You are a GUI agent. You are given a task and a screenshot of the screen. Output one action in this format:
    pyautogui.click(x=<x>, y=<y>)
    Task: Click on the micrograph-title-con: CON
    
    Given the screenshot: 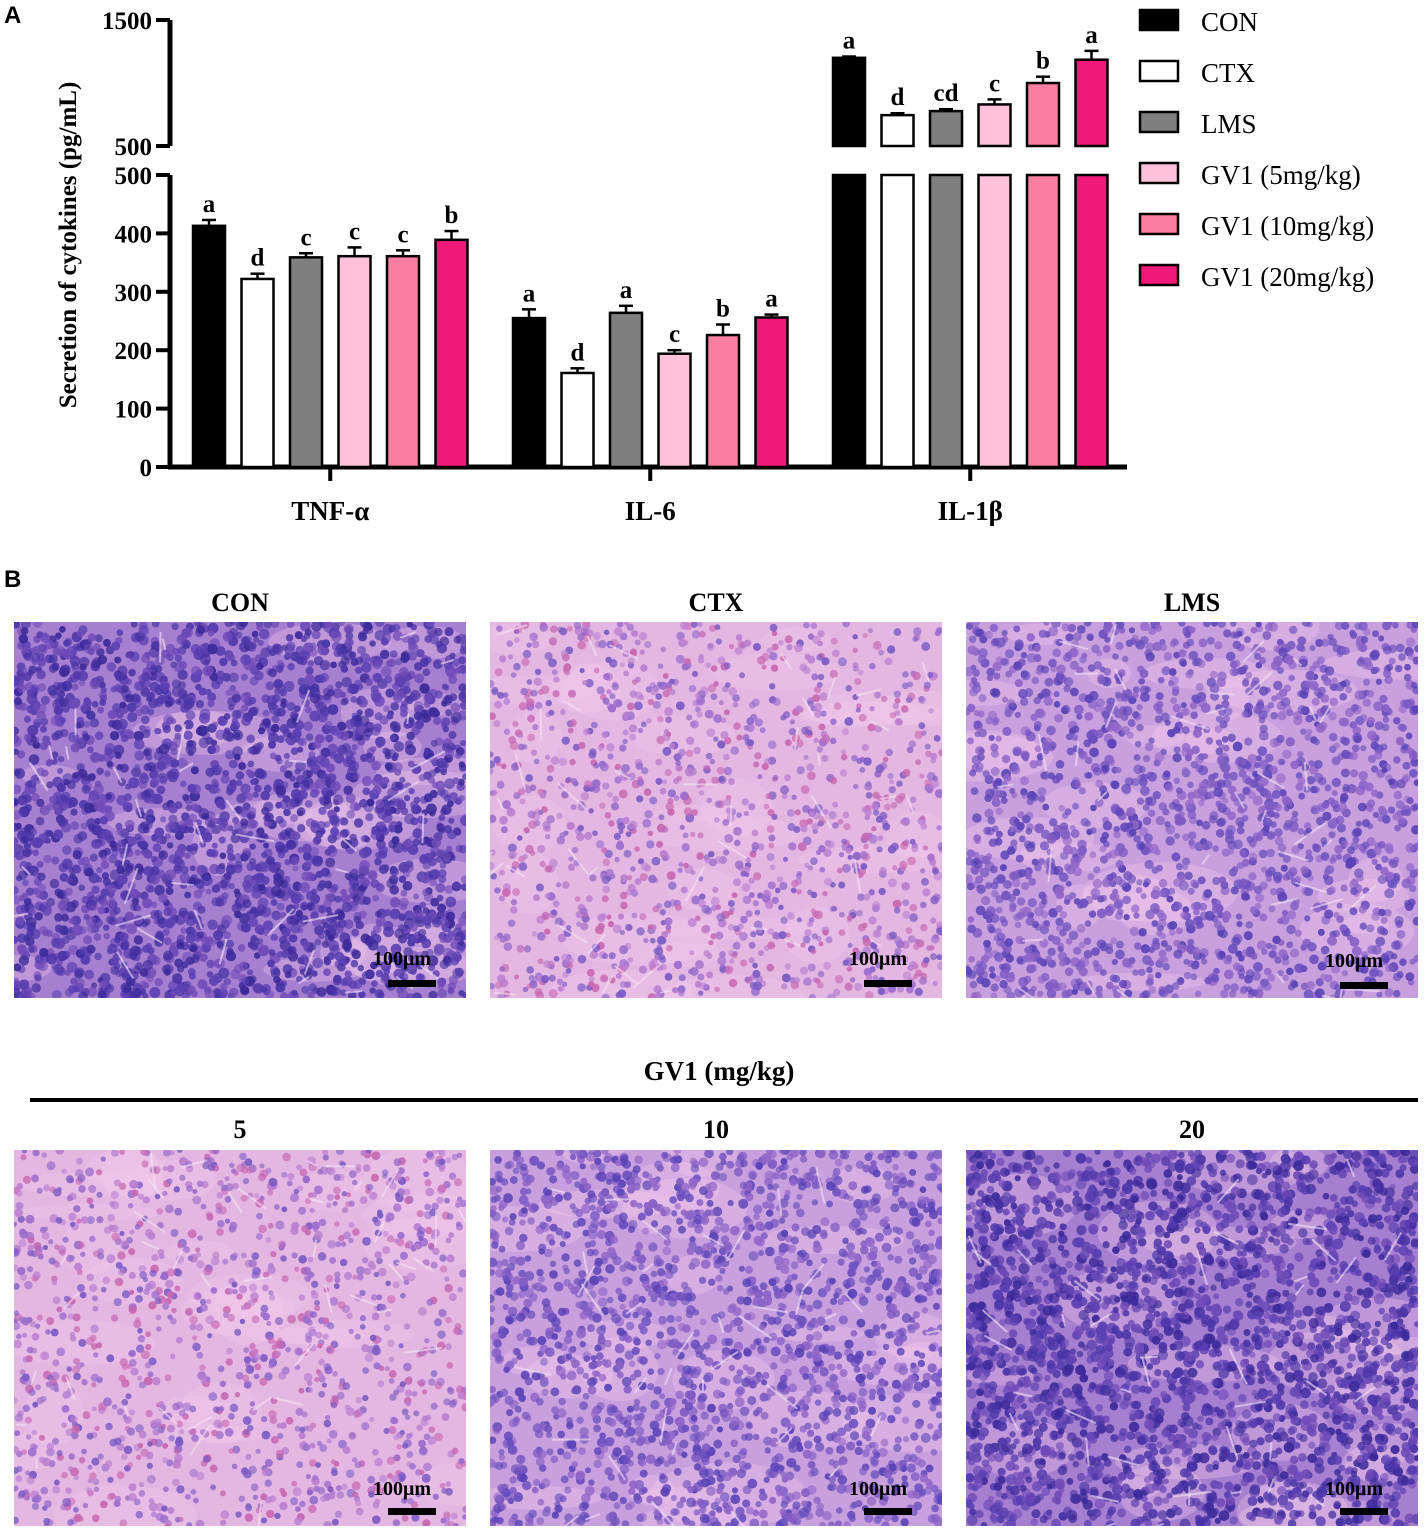 What is the action you would take?
    pyautogui.click(x=240, y=602)
    